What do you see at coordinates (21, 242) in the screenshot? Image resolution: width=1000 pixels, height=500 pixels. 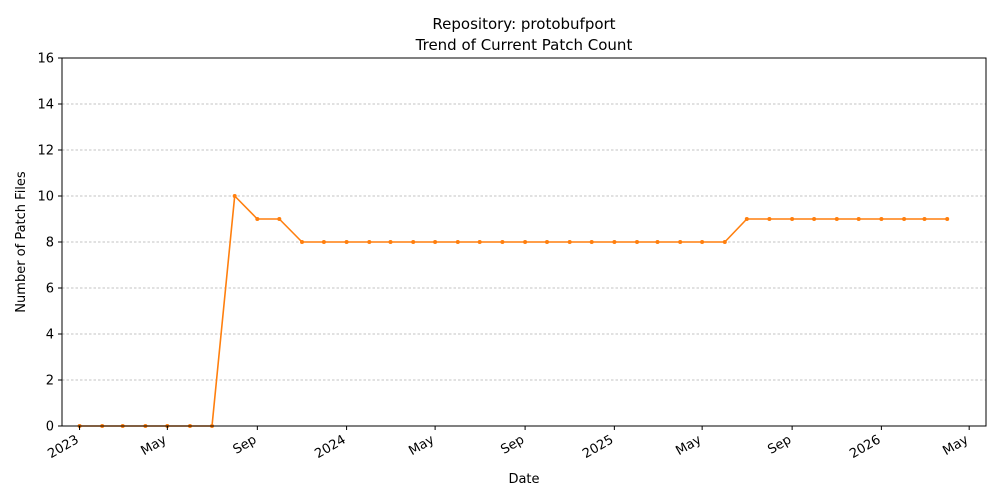 I see `y-axis-label: Number of Patch Files` at bounding box center [21, 242].